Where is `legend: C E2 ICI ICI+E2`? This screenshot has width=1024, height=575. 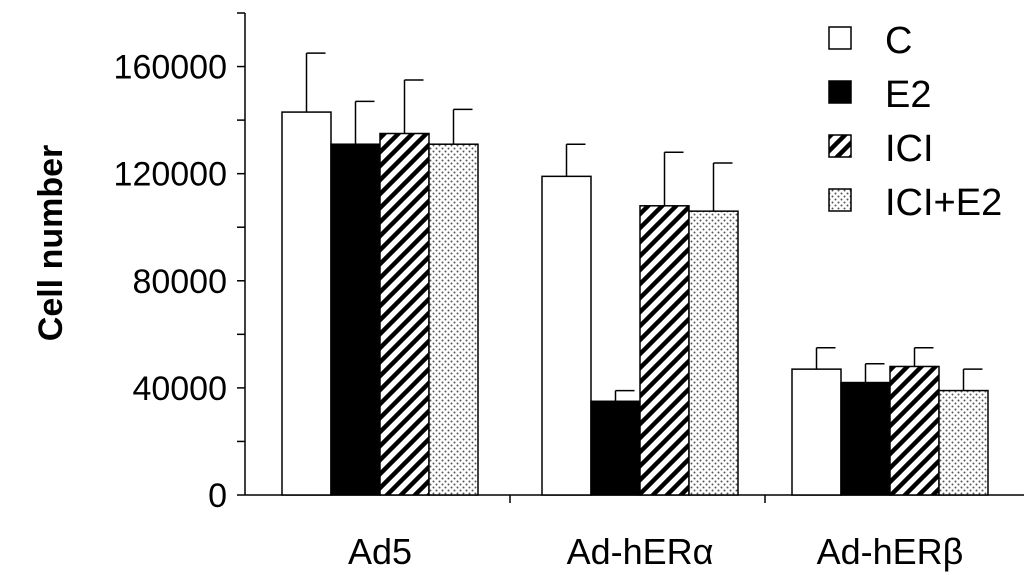
legend: C E2 ICI ICI+E2 is located at coordinates (915, 122).